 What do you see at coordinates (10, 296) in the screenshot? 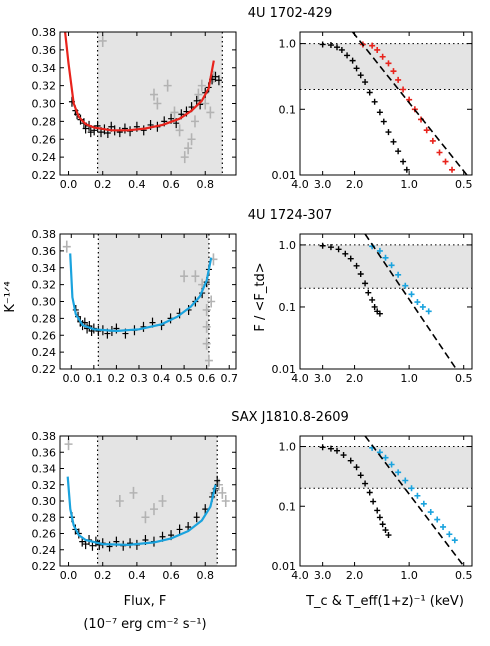
I see `left-ylabel: K⁻¹ᐟ⁴` at bounding box center [10, 296].